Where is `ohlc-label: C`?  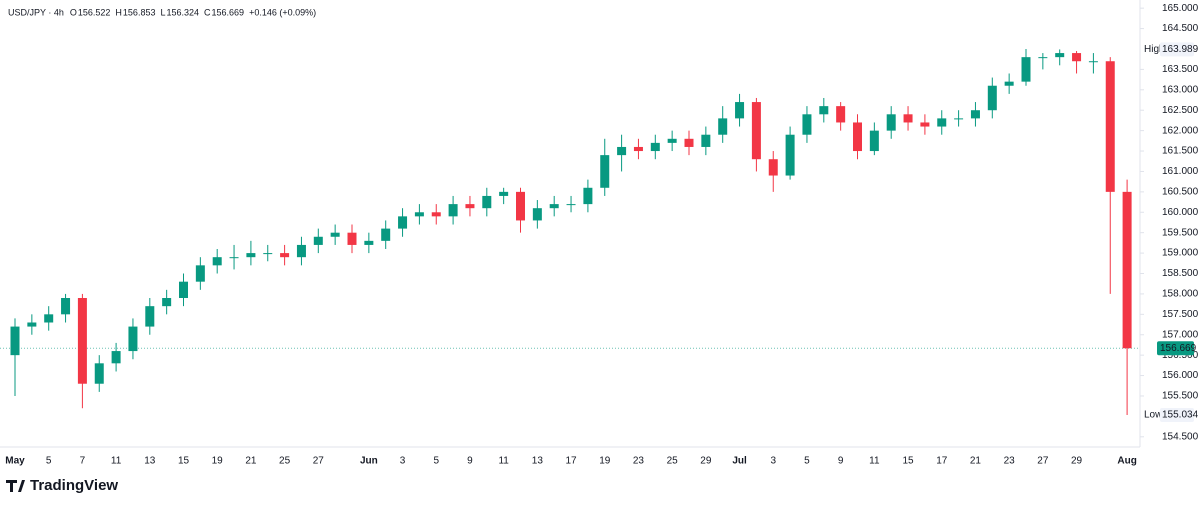
ohlc-label: C is located at coordinates (207, 12).